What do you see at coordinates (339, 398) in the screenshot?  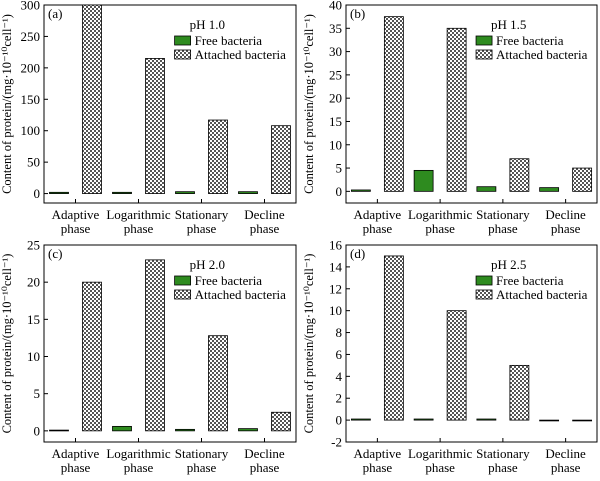 I see `y-tick-label: 2` at bounding box center [339, 398].